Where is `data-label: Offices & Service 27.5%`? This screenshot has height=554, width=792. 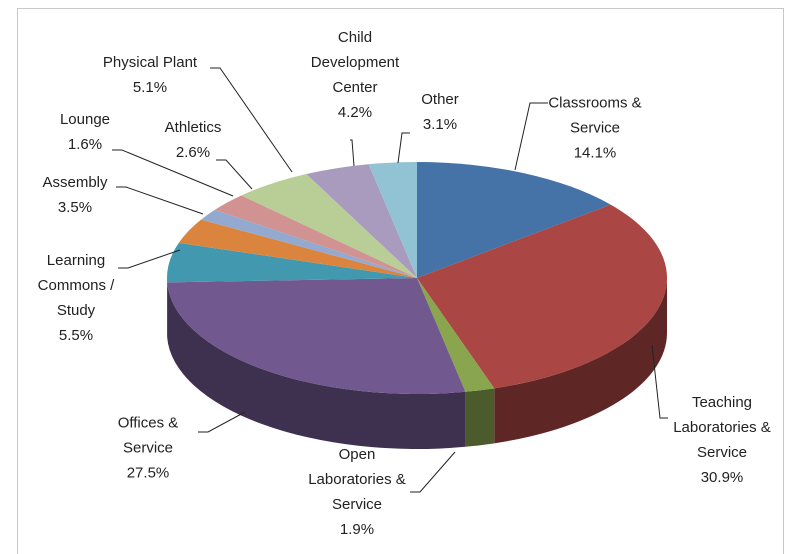
data-label: Offices & Service 27.5% is located at coordinates (148, 448).